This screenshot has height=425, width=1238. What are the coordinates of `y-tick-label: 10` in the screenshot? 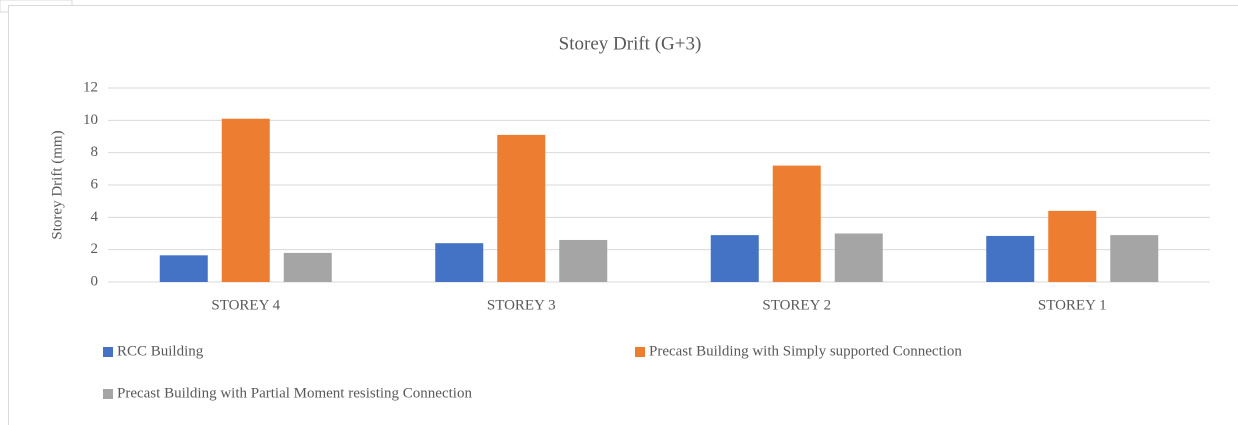 It's located at (90, 120).